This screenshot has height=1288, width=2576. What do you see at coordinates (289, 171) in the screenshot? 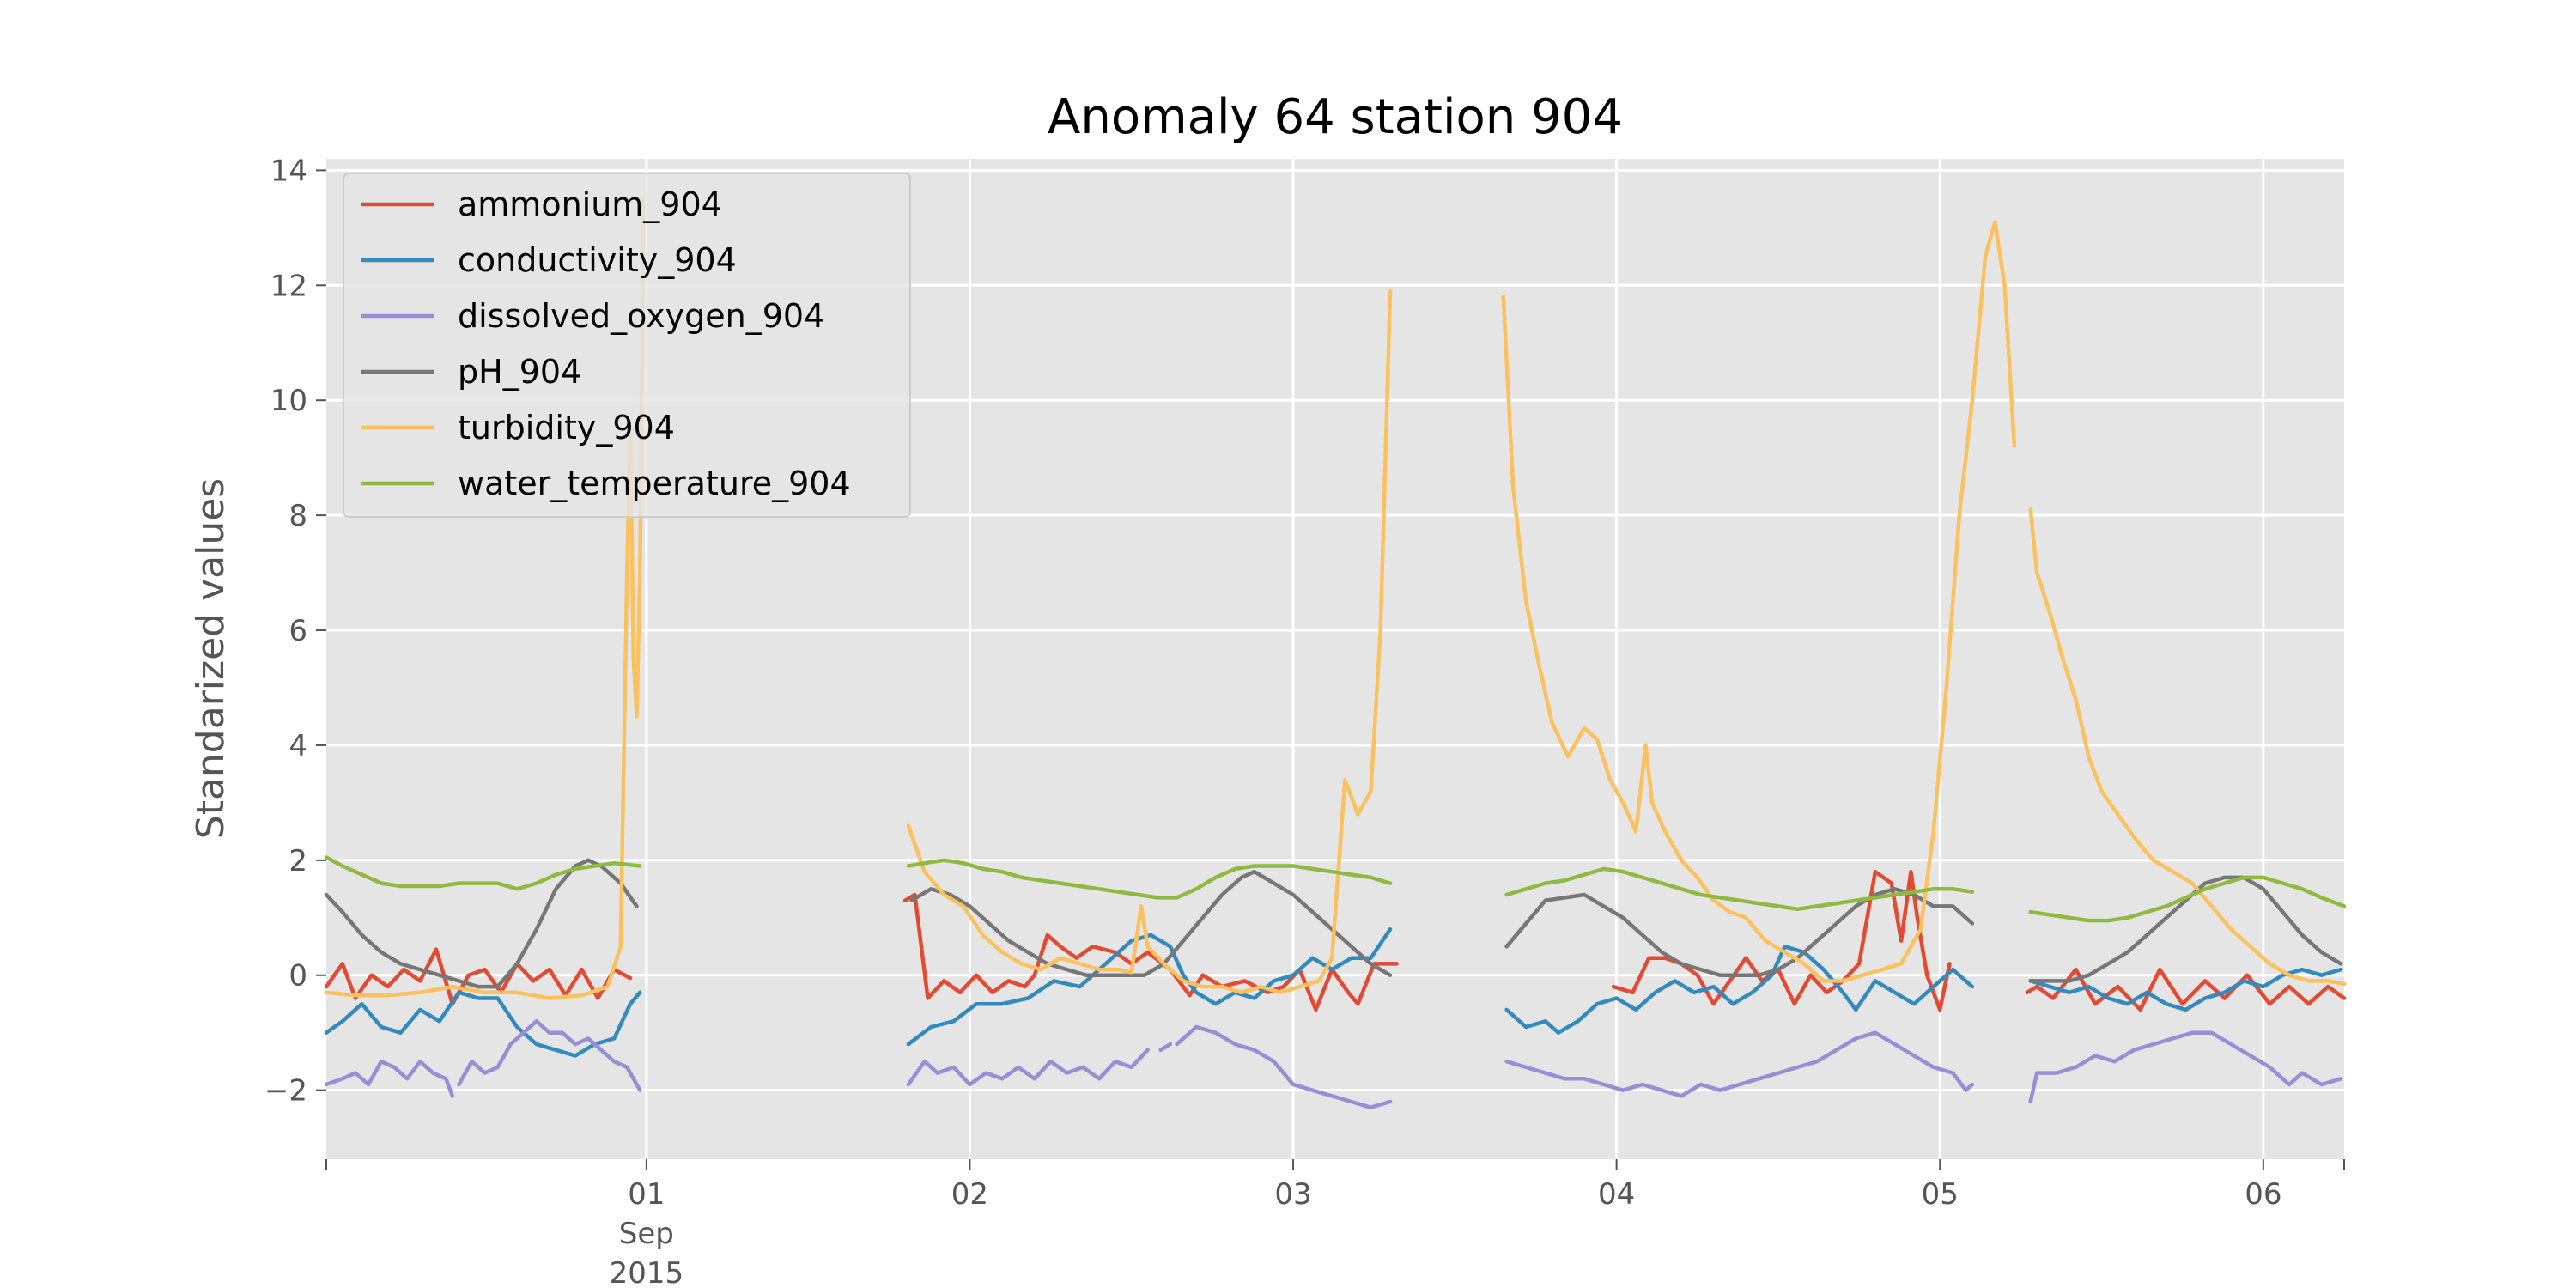
I see `y-tick-label: 14` at bounding box center [289, 171].